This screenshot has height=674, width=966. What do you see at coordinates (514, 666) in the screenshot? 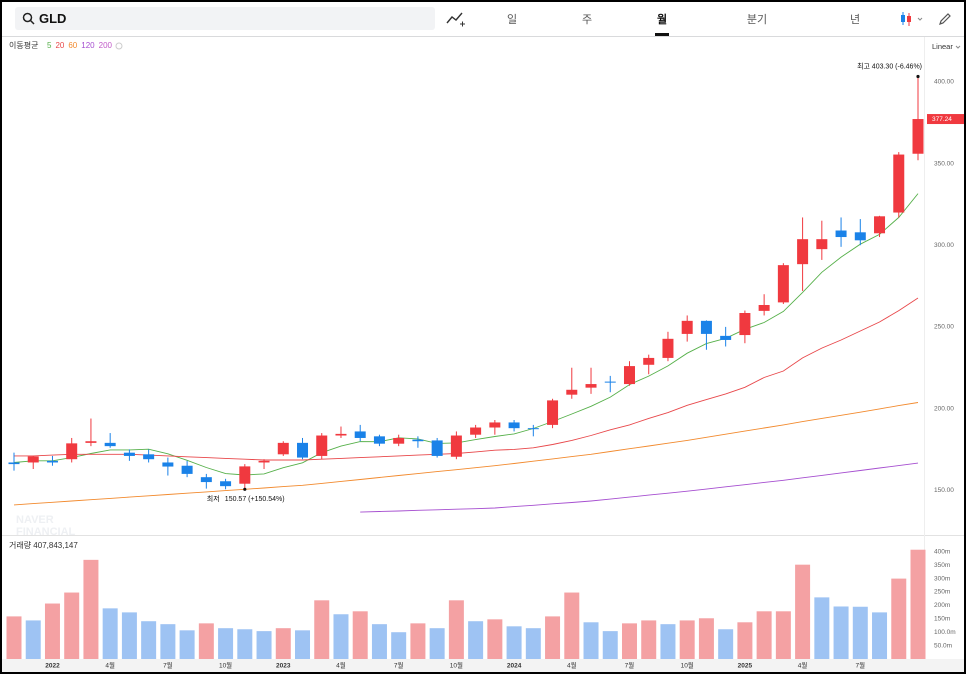
I see `x-tick-label: 2024` at bounding box center [514, 666].